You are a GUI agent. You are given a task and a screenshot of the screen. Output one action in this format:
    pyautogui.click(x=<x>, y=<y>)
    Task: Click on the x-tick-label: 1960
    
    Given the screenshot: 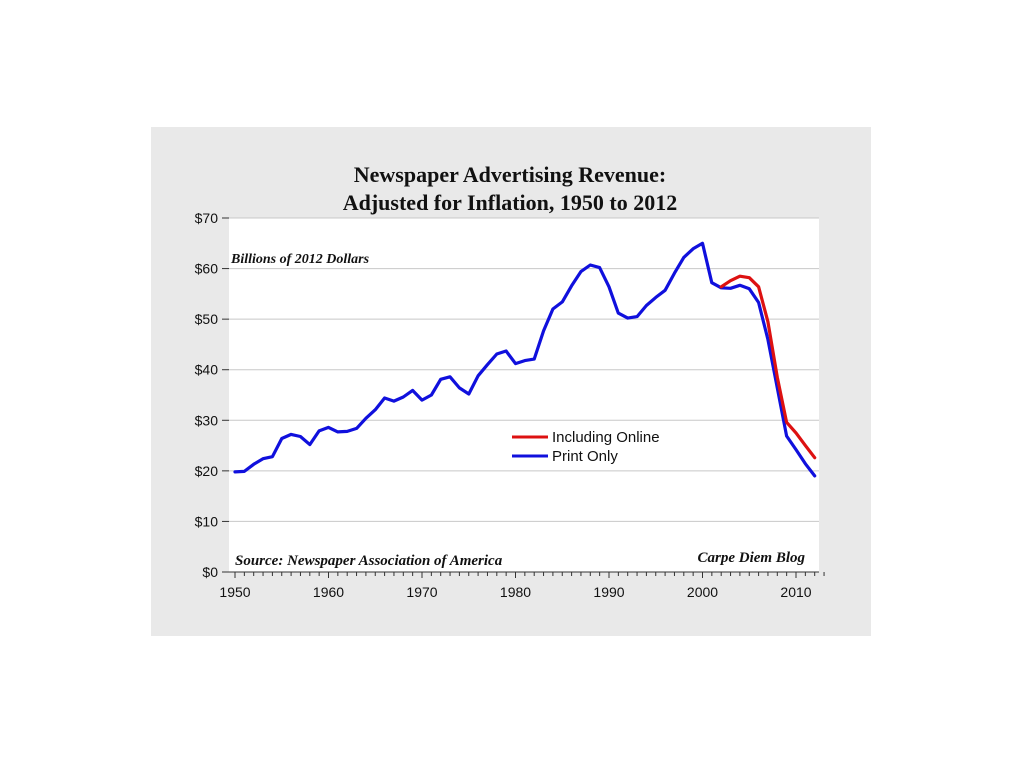 What is the action you would take?
    pyautogui.click(x=328, y=592)
    